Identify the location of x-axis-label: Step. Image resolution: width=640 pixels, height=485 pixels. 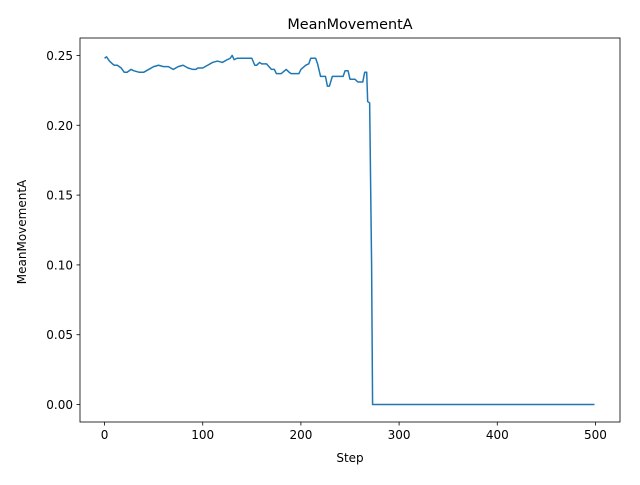
(349, 458).